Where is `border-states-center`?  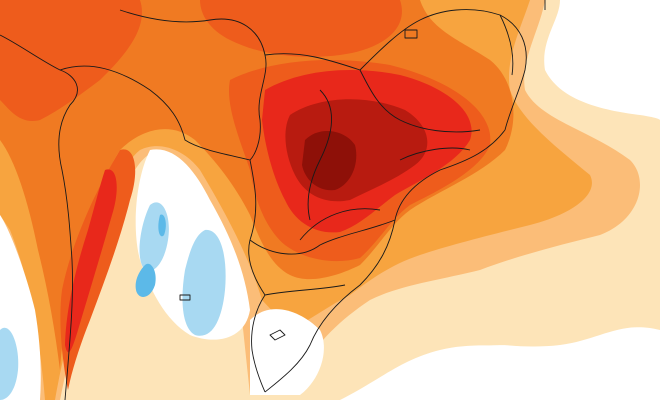
border-states-center is located at coordinates (394, 145).